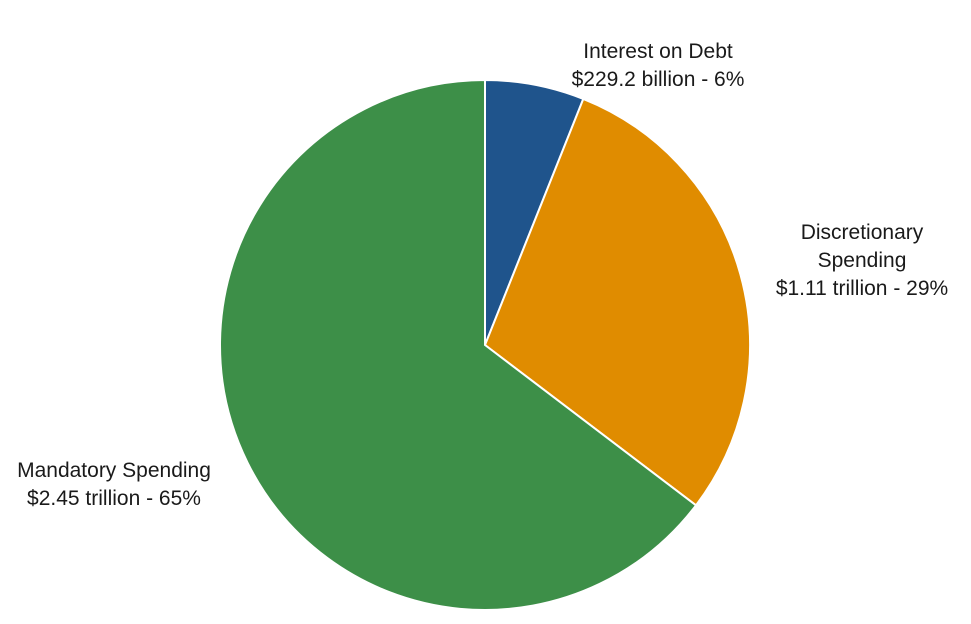  What do you see at coordinates (862, 232) in the screenshot?
I see `slice-label-line: Discretionary` at bounding box center [862, 232].